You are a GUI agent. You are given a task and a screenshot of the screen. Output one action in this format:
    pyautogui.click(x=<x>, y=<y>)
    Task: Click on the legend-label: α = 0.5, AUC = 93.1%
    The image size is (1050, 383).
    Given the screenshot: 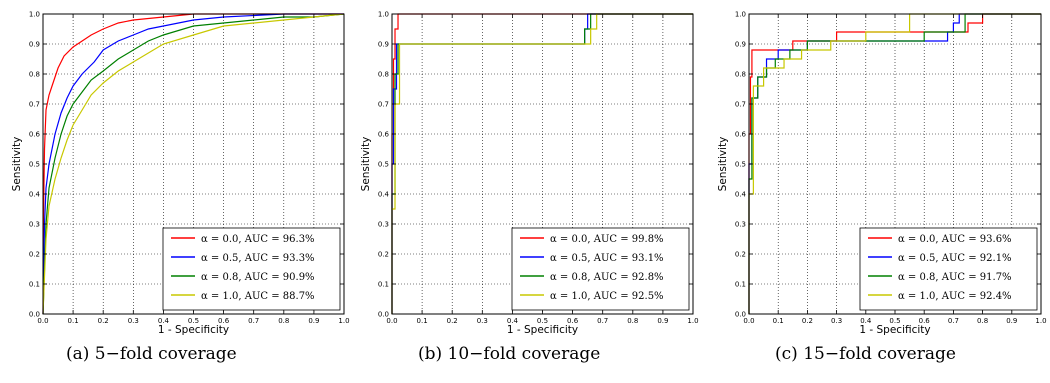 What is the action you would take?
    pyautogui.click(x=607, y=258)
    